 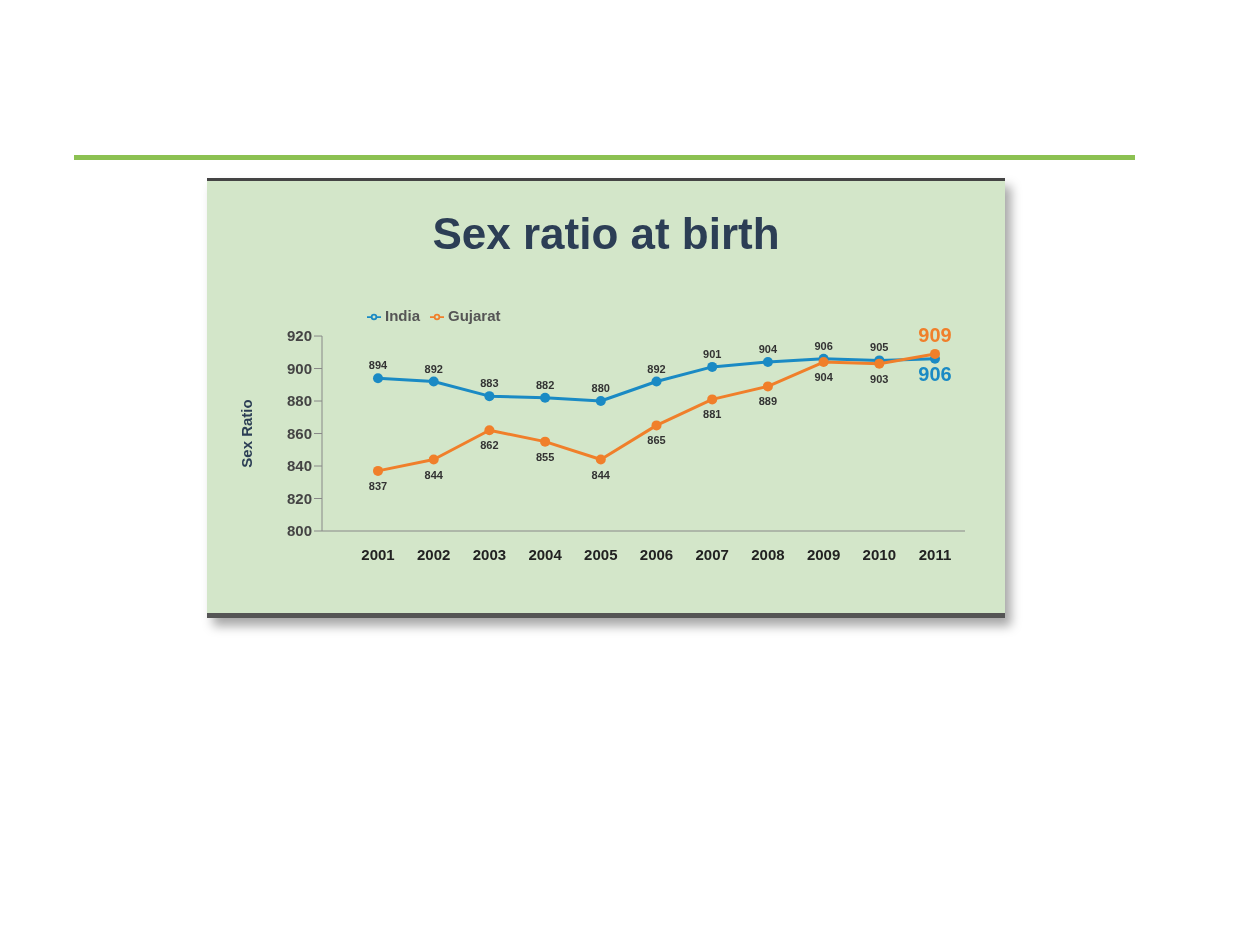 What do you see at coordinates (879, 378) in the screenshot?
I see `data-label: 903` at bounding box center [879, 378].